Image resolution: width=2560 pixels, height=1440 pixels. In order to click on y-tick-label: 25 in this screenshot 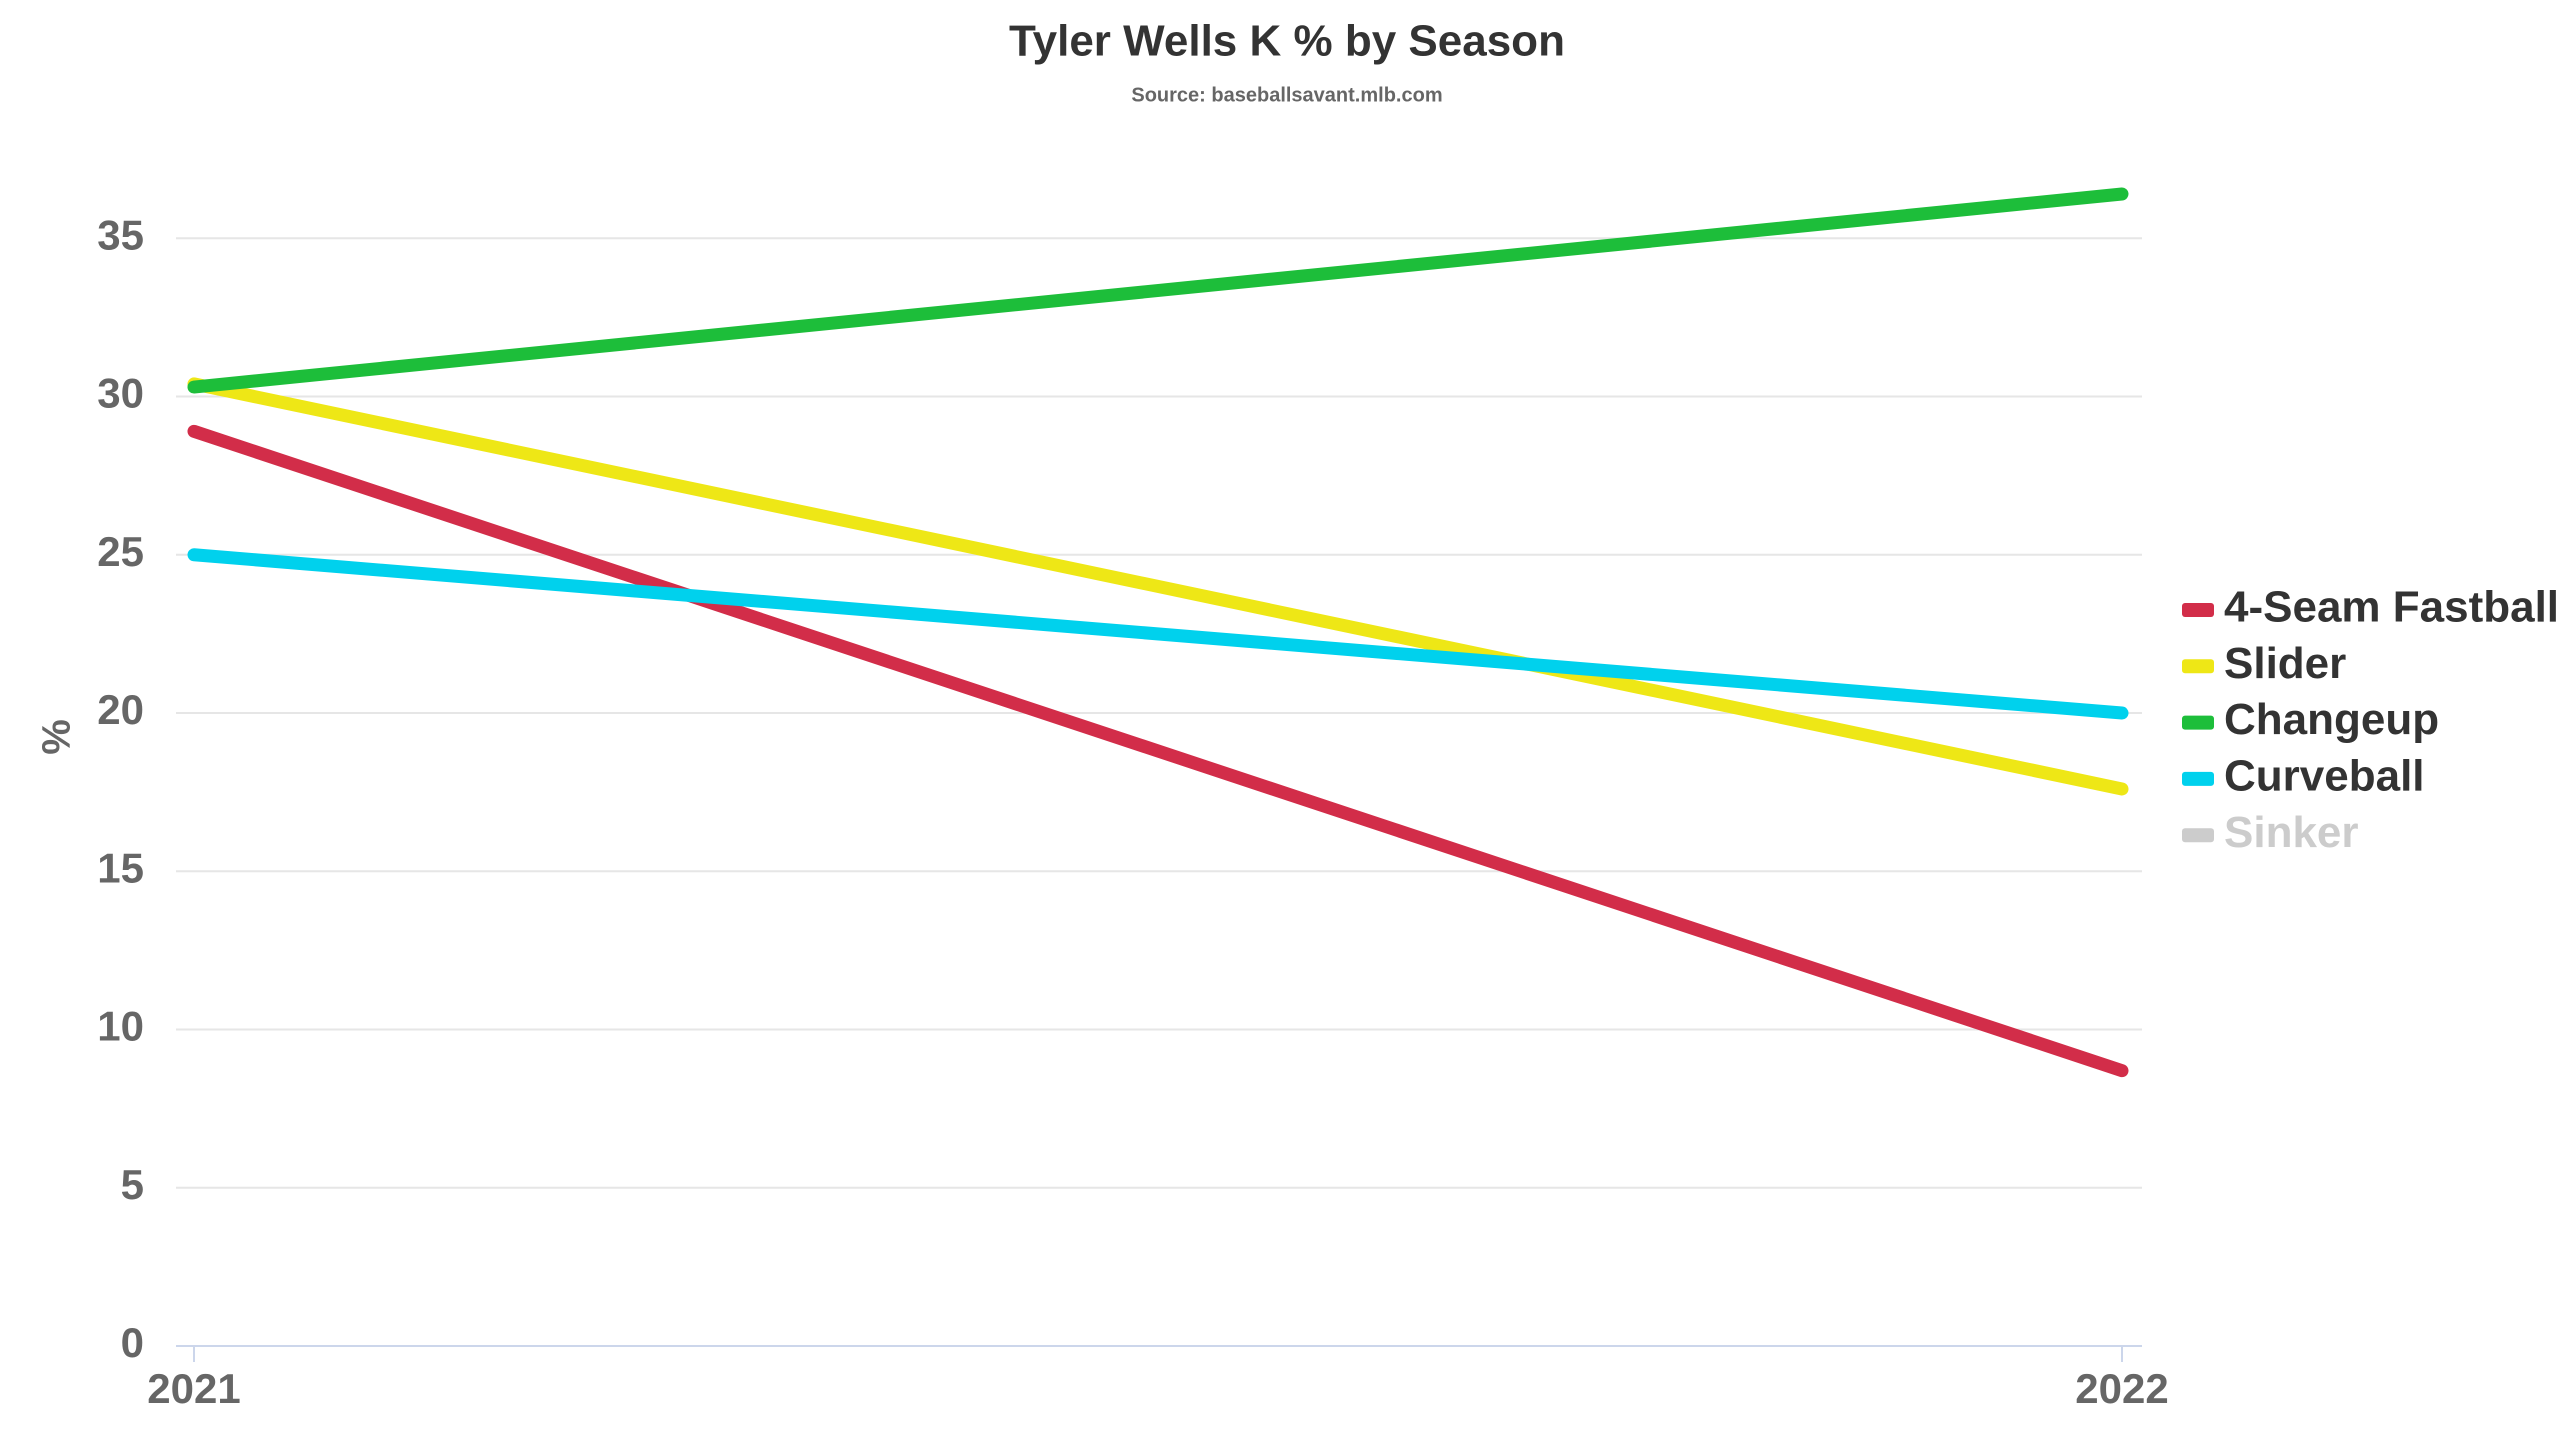, I will do `click(120, 551)`.